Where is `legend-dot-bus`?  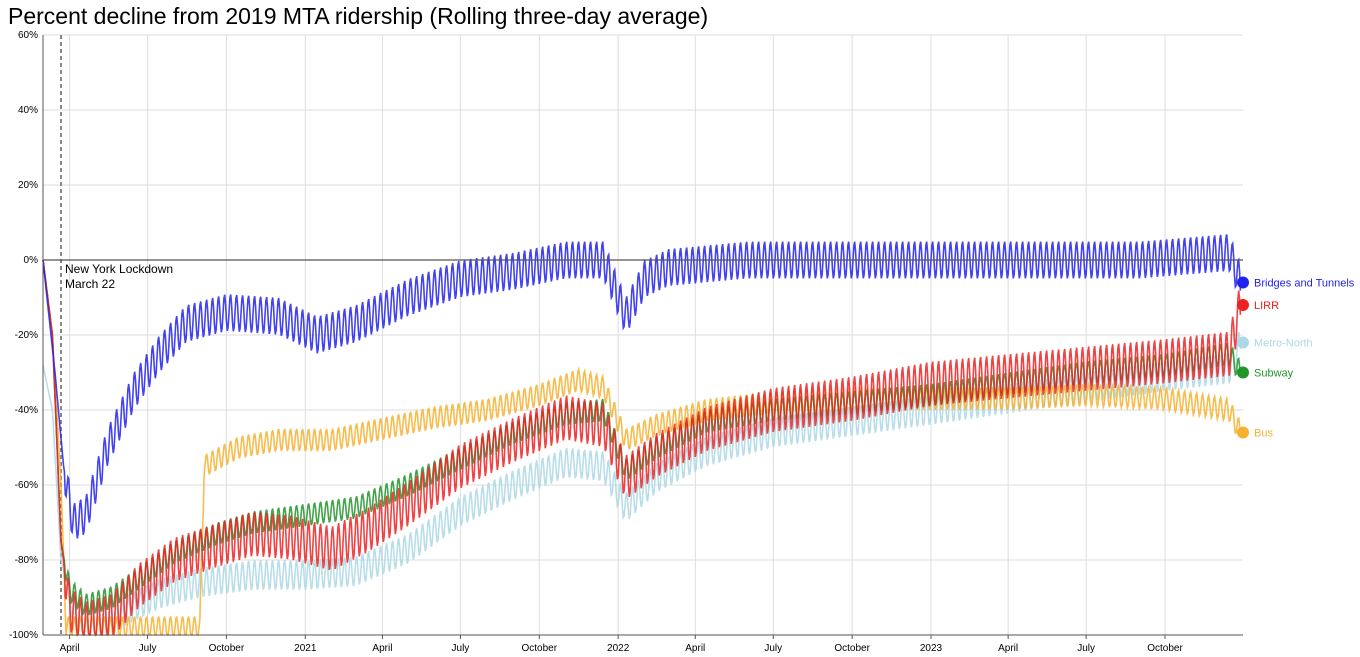
legend-dot-bus is located at coordinates (1243, 432).